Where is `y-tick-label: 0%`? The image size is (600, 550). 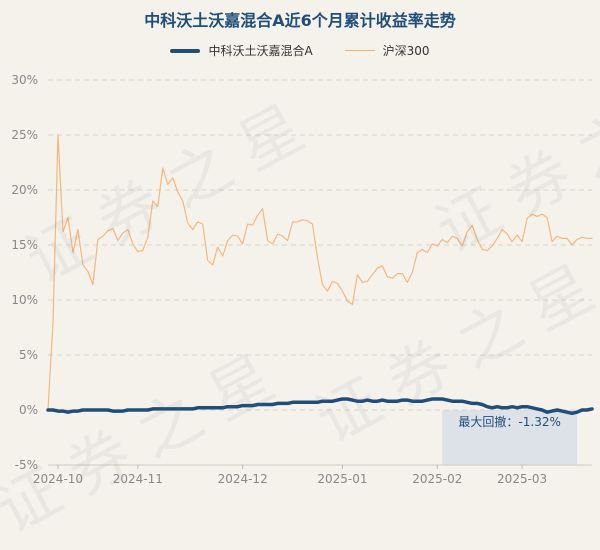 y-tick-label: 0% is located at coordinates (28, 410).